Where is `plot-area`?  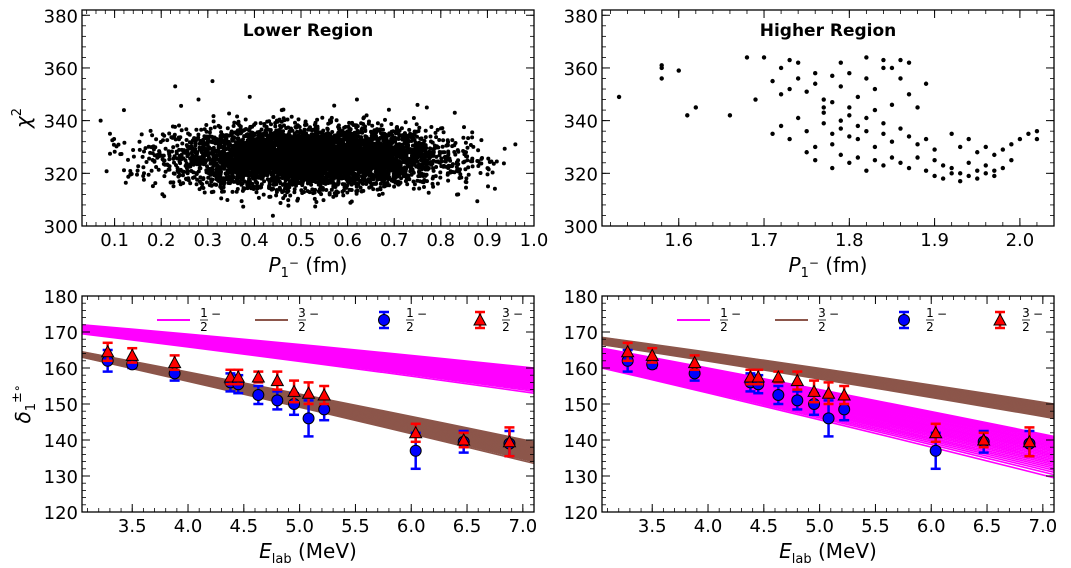 plot-area is located at coordinates (308, 148).